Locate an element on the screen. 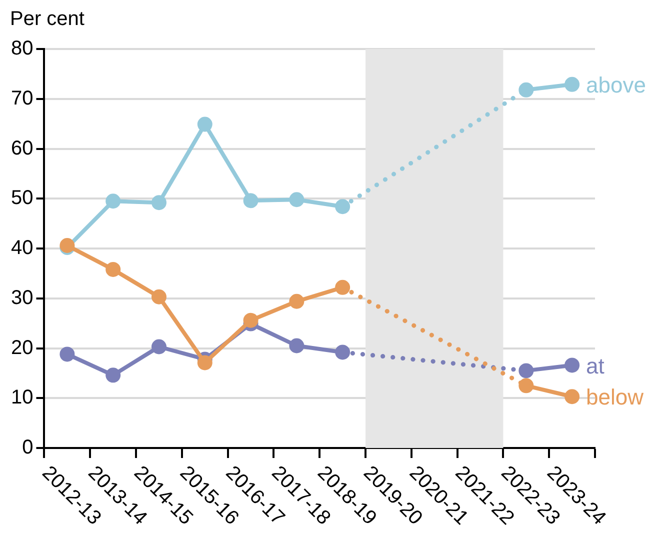 This screenshot has height=557, width=663. y-tick-label: 0 is located at coordinates (28, 447).